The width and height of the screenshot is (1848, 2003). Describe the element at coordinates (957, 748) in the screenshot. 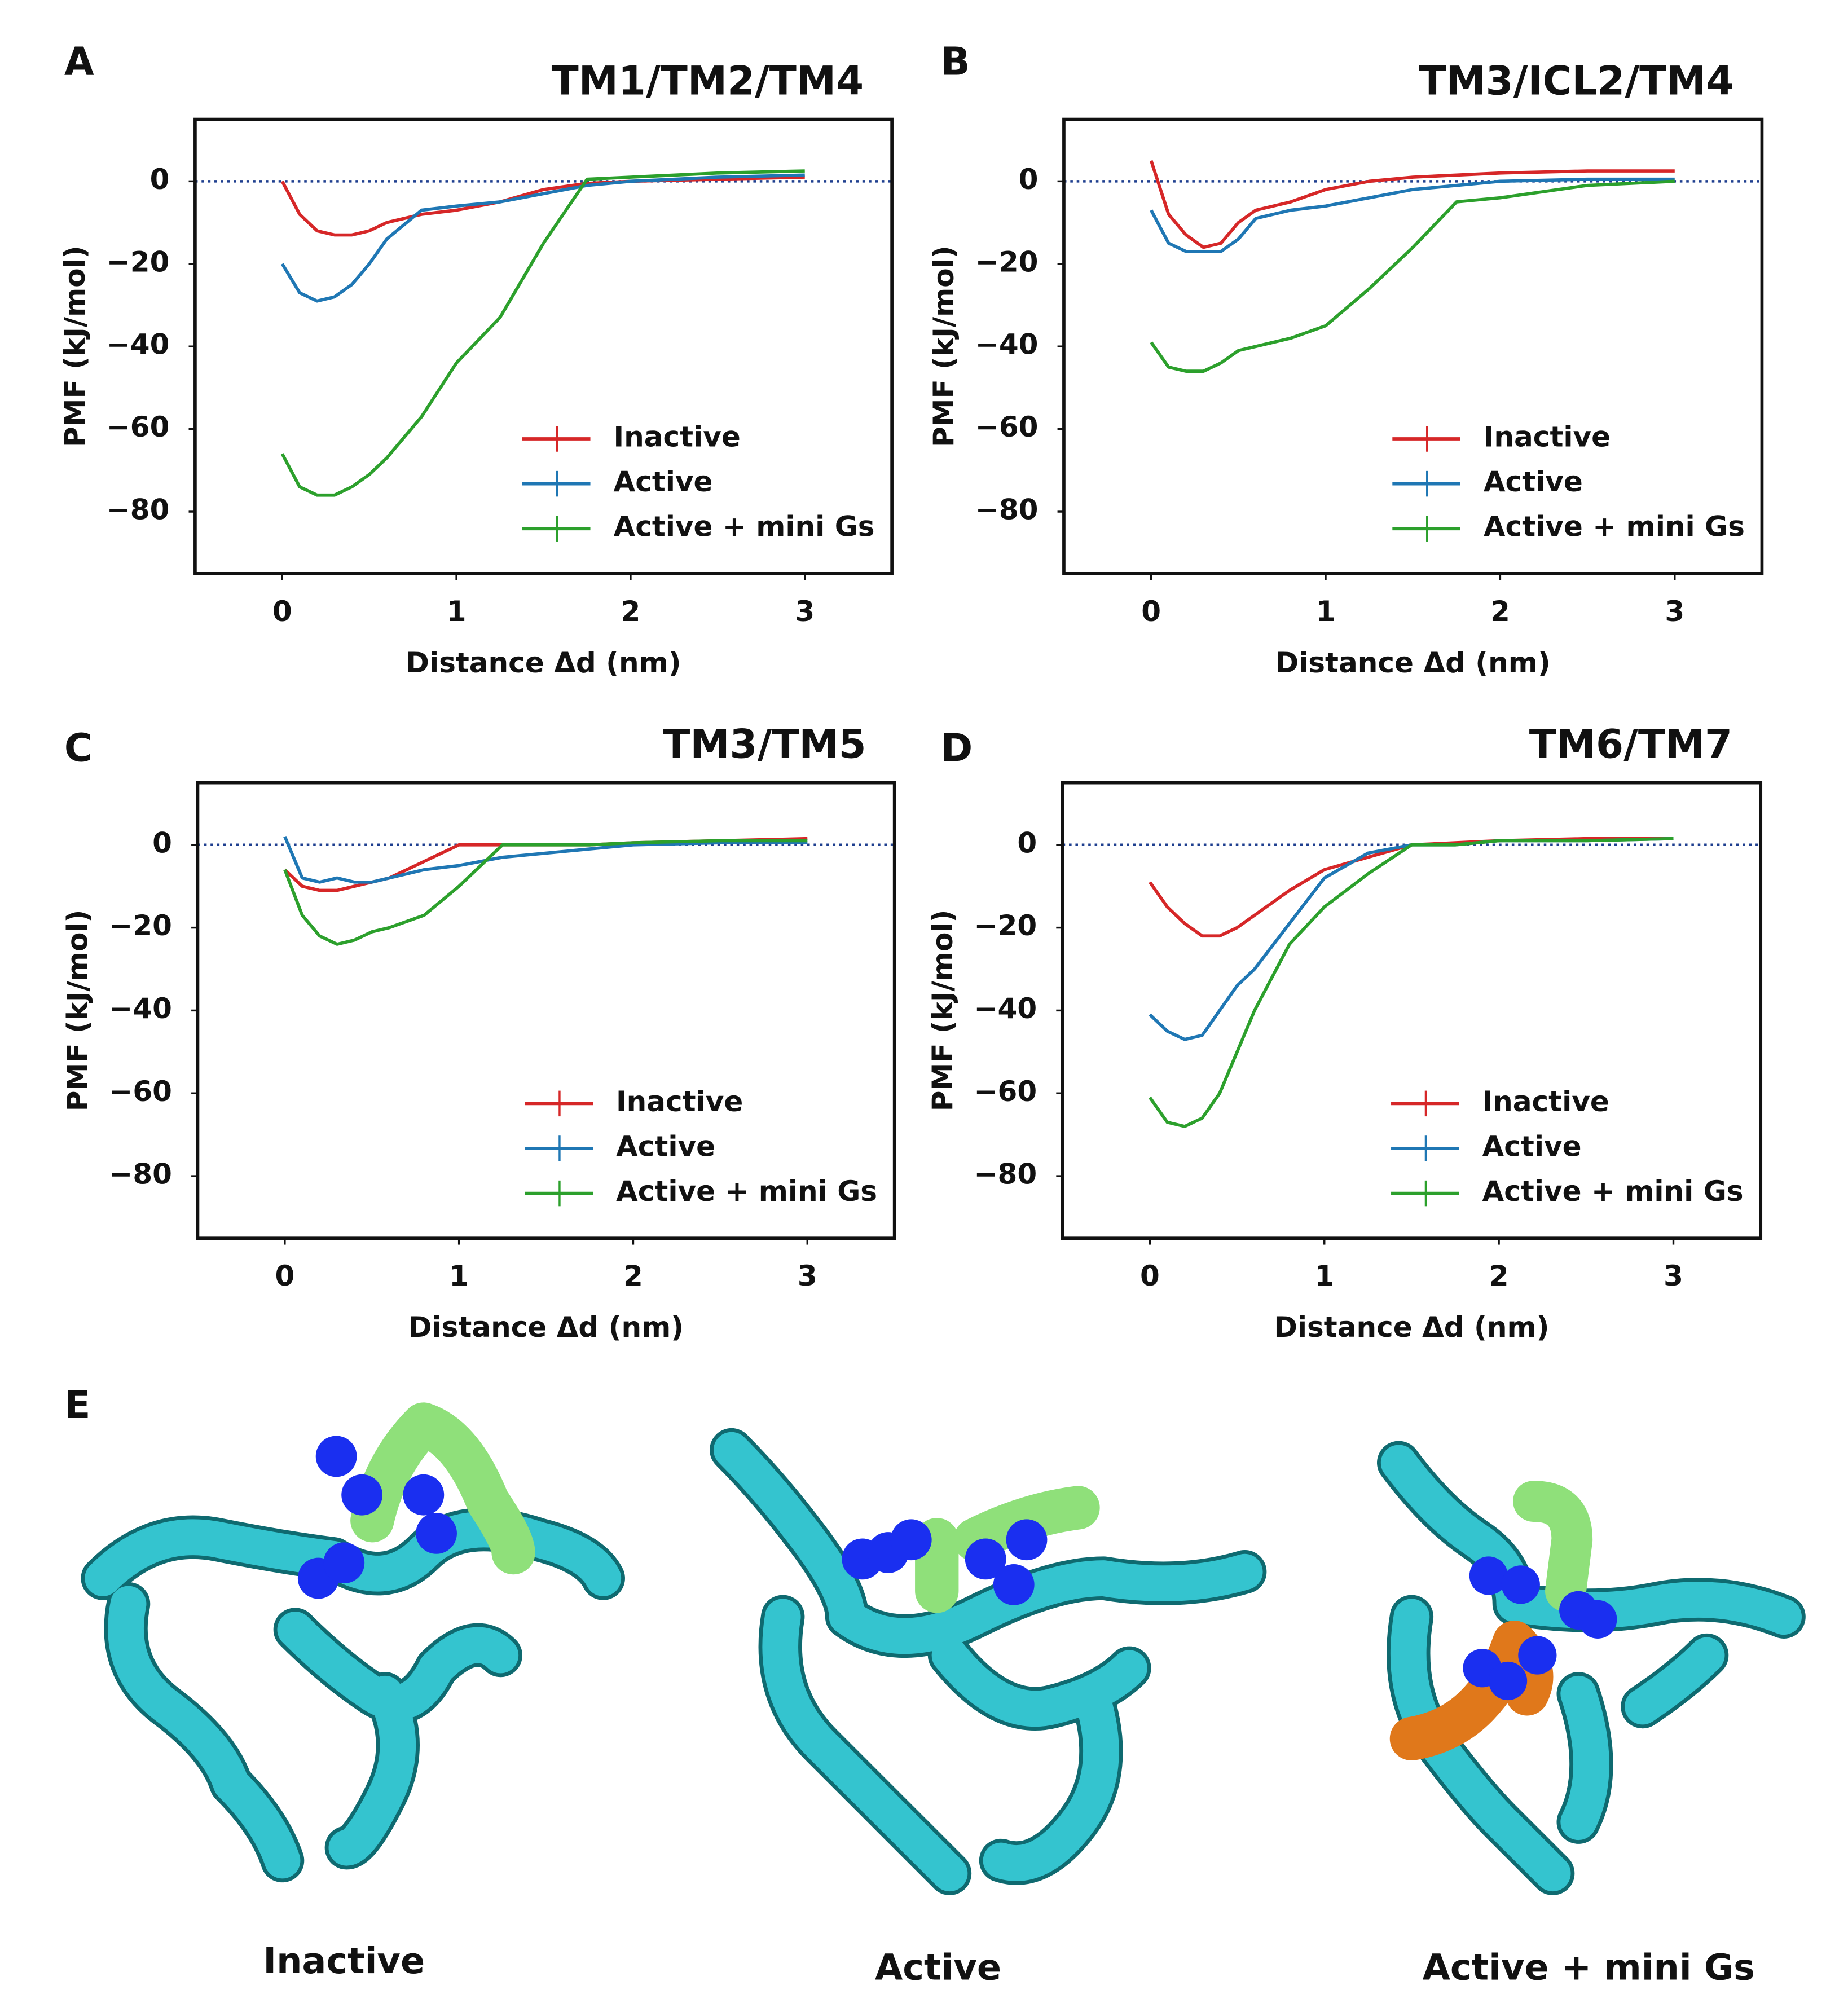

I see `panel-label: D` at that location.